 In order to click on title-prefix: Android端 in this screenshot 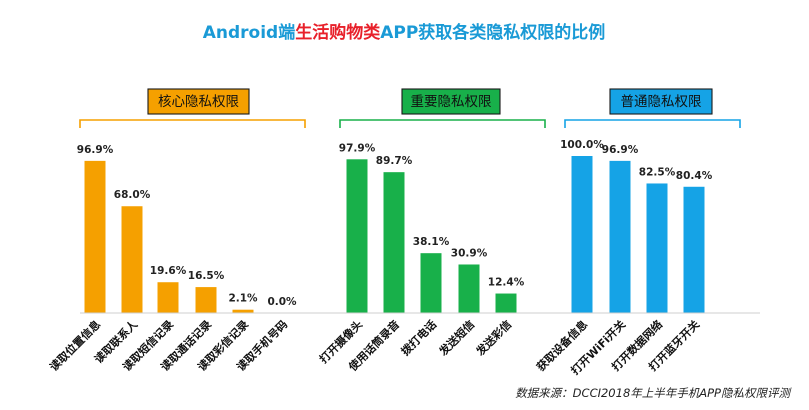, I will do `click(249, 32)`.